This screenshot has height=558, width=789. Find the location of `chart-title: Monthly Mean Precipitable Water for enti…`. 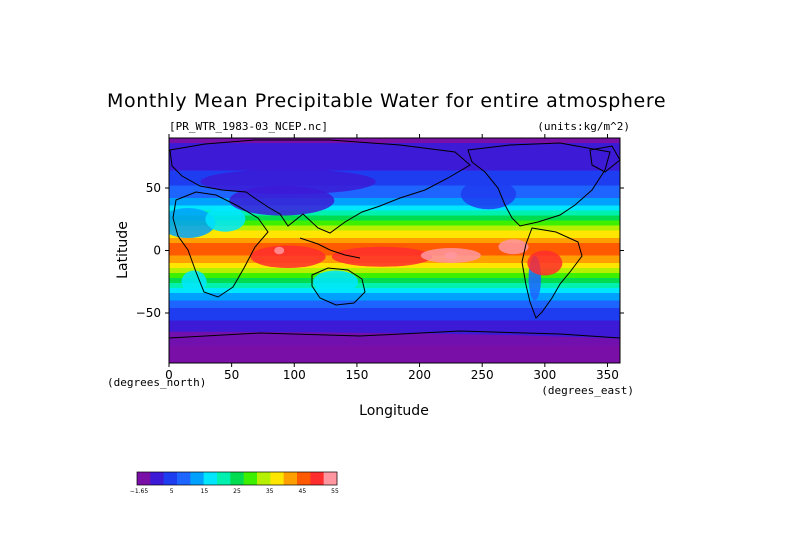

chart-title: Monthly Mean Precipitable Water for enti… is located at coordinates (386, 101).